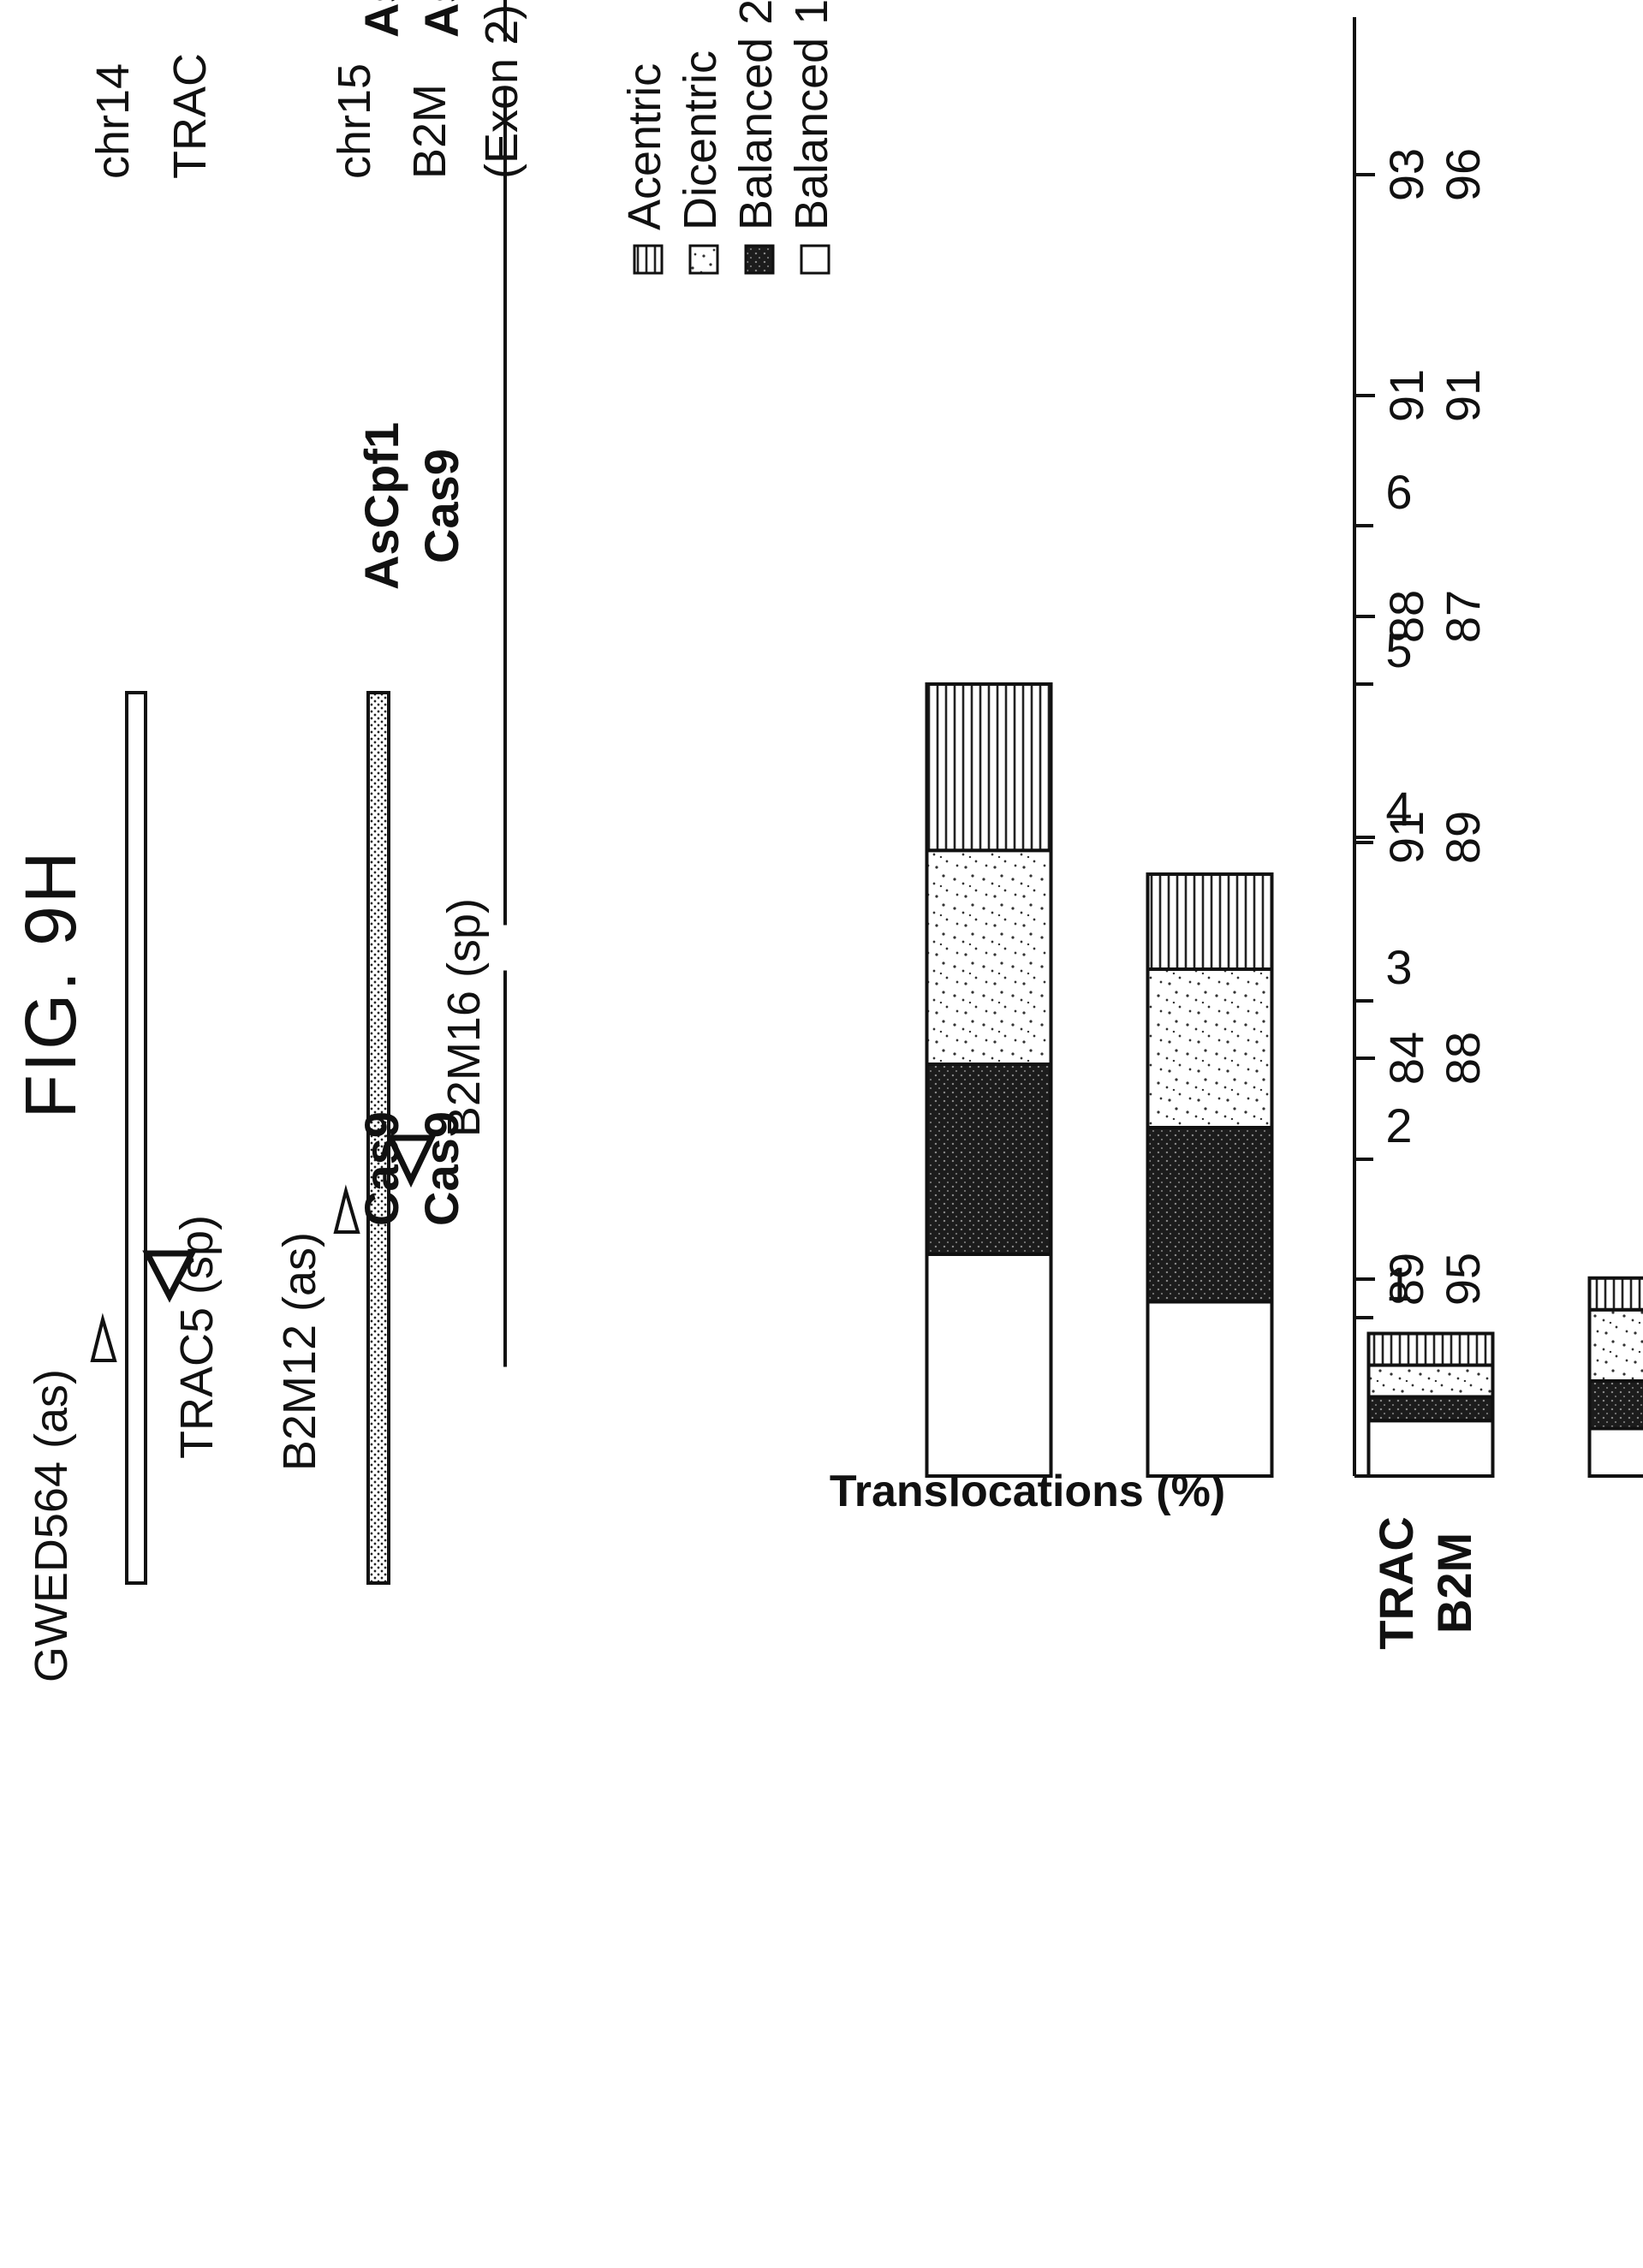 This screenshot has width=1643, height=2268. What do you see at coordinates (1398, 1125) in the screenshot?
I see `y-tick-label: 2` at bounding box center [1398, 1125].